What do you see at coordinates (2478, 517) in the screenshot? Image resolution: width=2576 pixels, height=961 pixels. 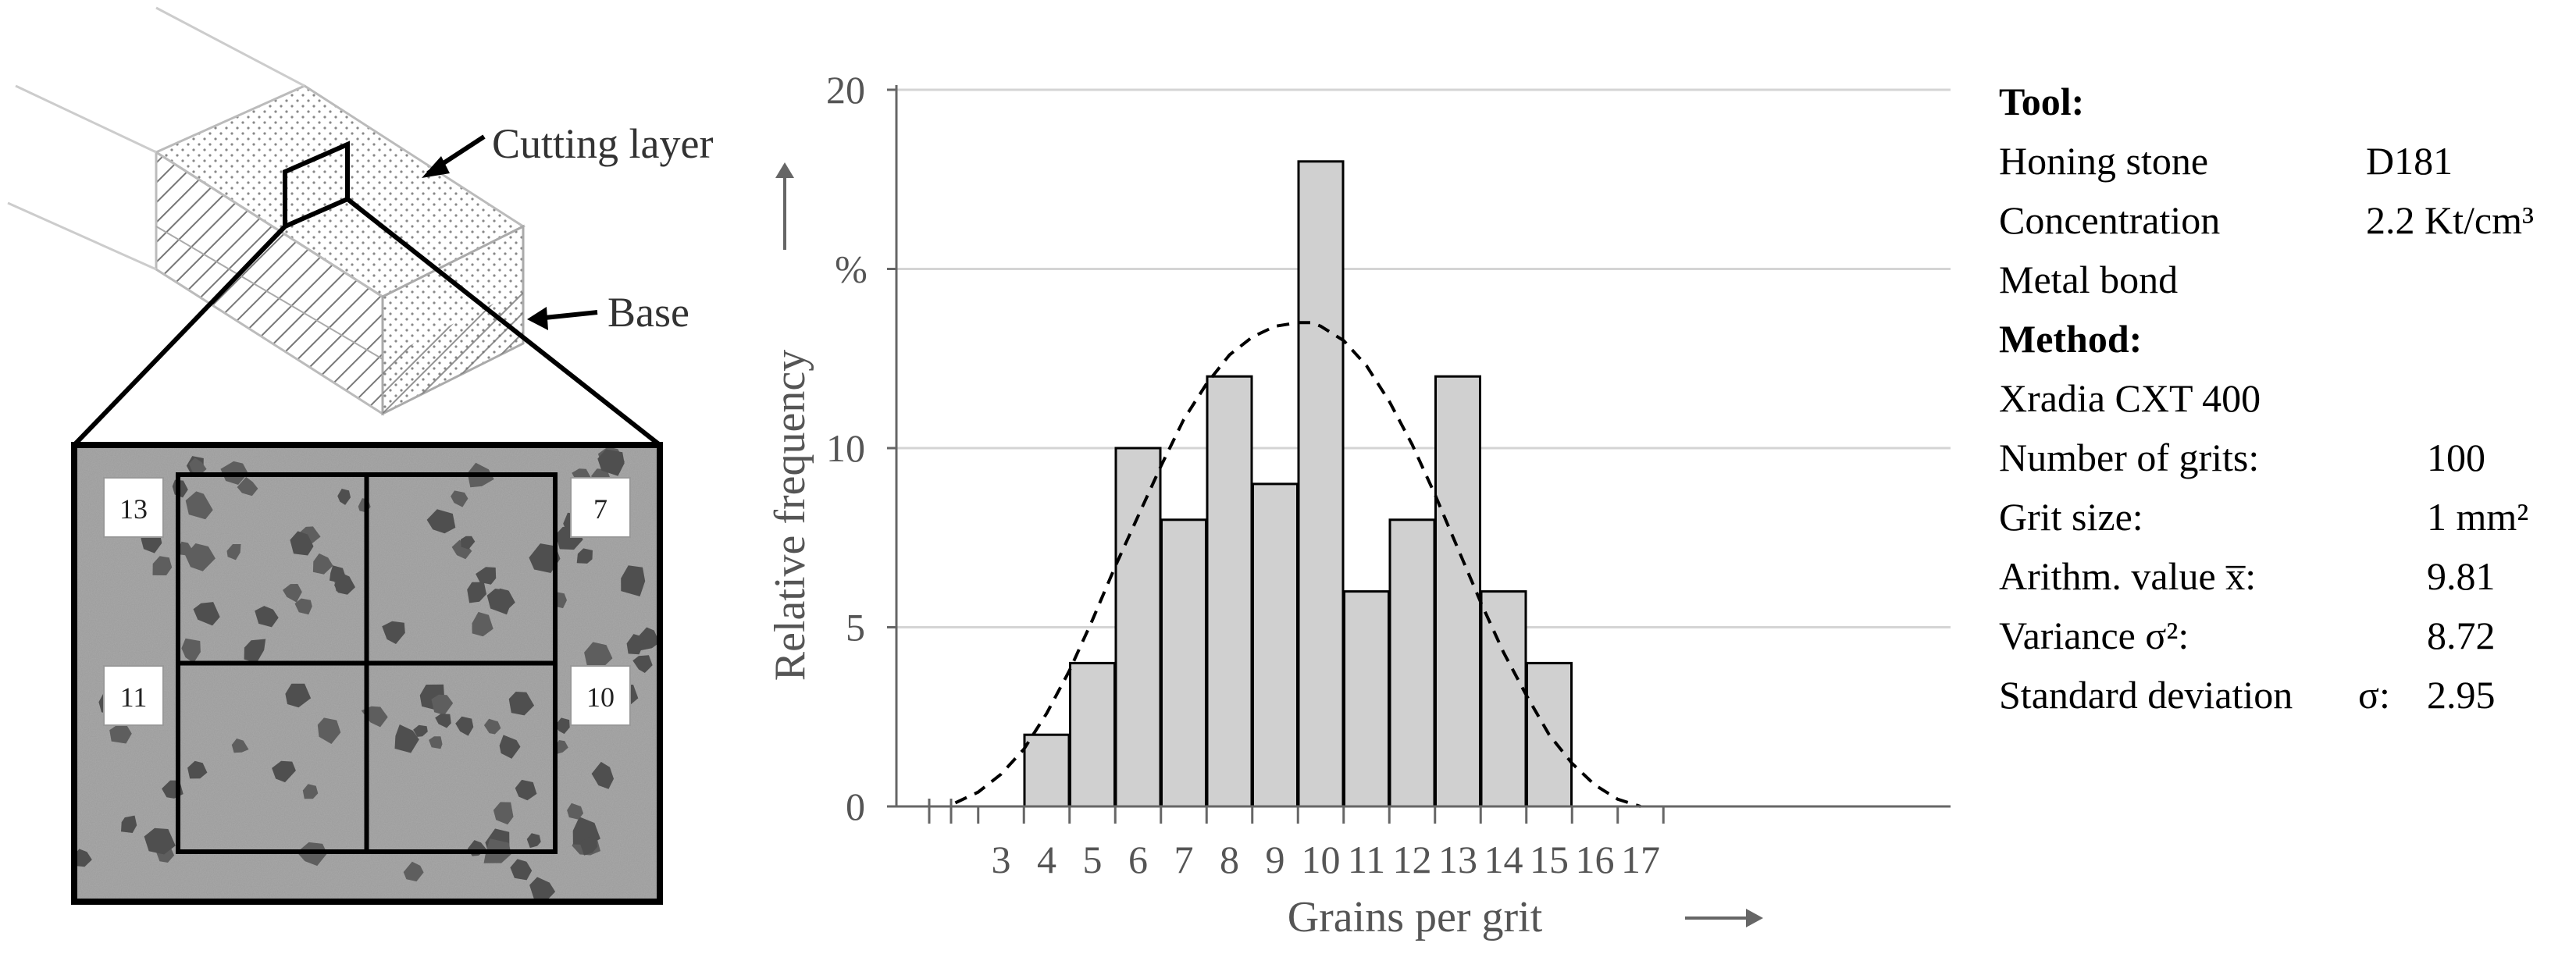 I see `grit-size-value: 1 mm²` at bounding box center [2478, 517].